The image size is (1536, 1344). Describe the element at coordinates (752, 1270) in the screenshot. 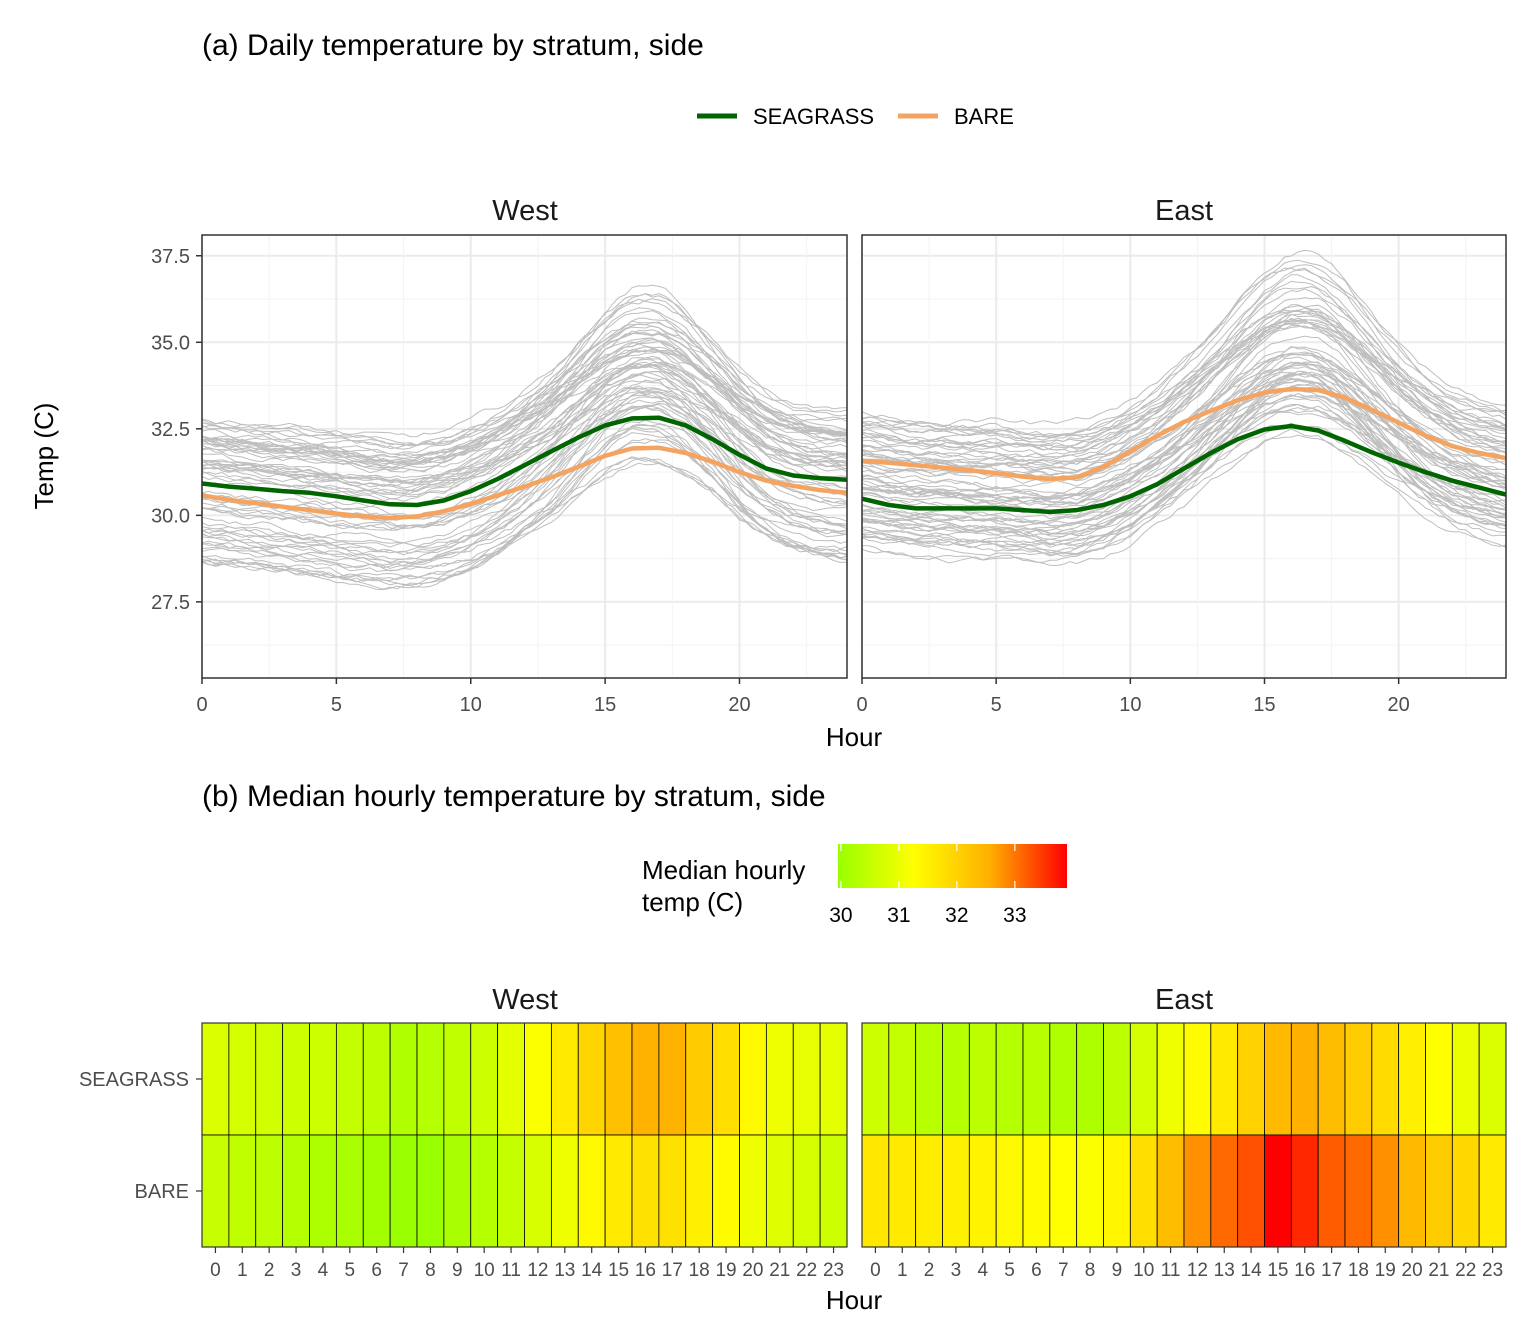

I see `heat-x-tick-label: 20` at that location.